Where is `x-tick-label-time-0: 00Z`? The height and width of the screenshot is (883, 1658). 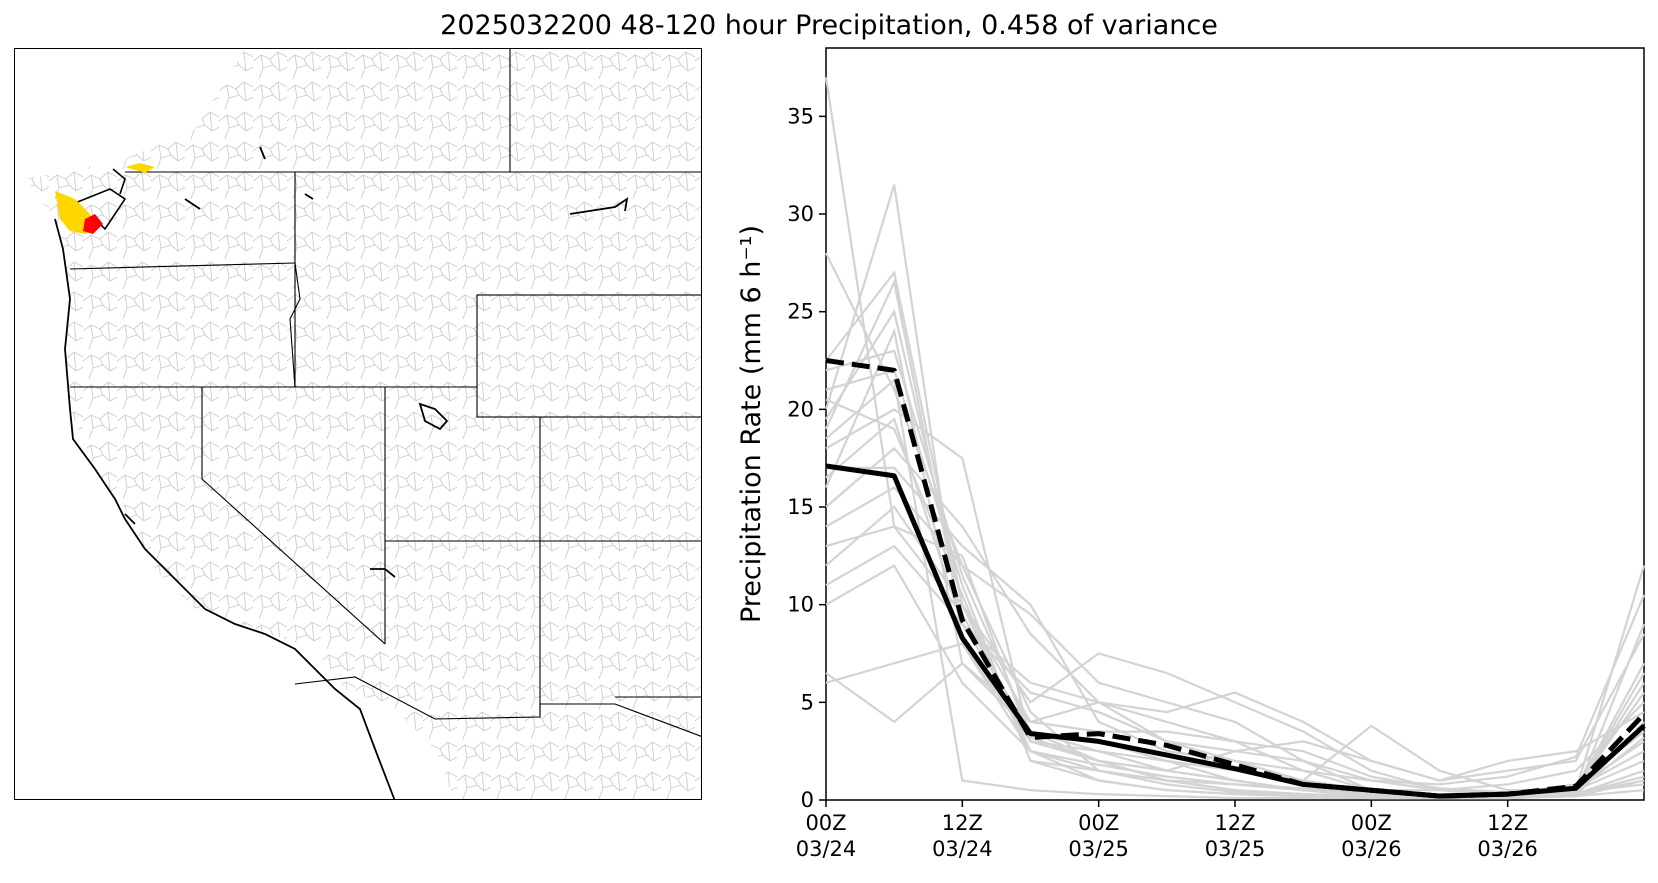 x-tick-label-time-0: 00Z is located at coordinates (825, 823).